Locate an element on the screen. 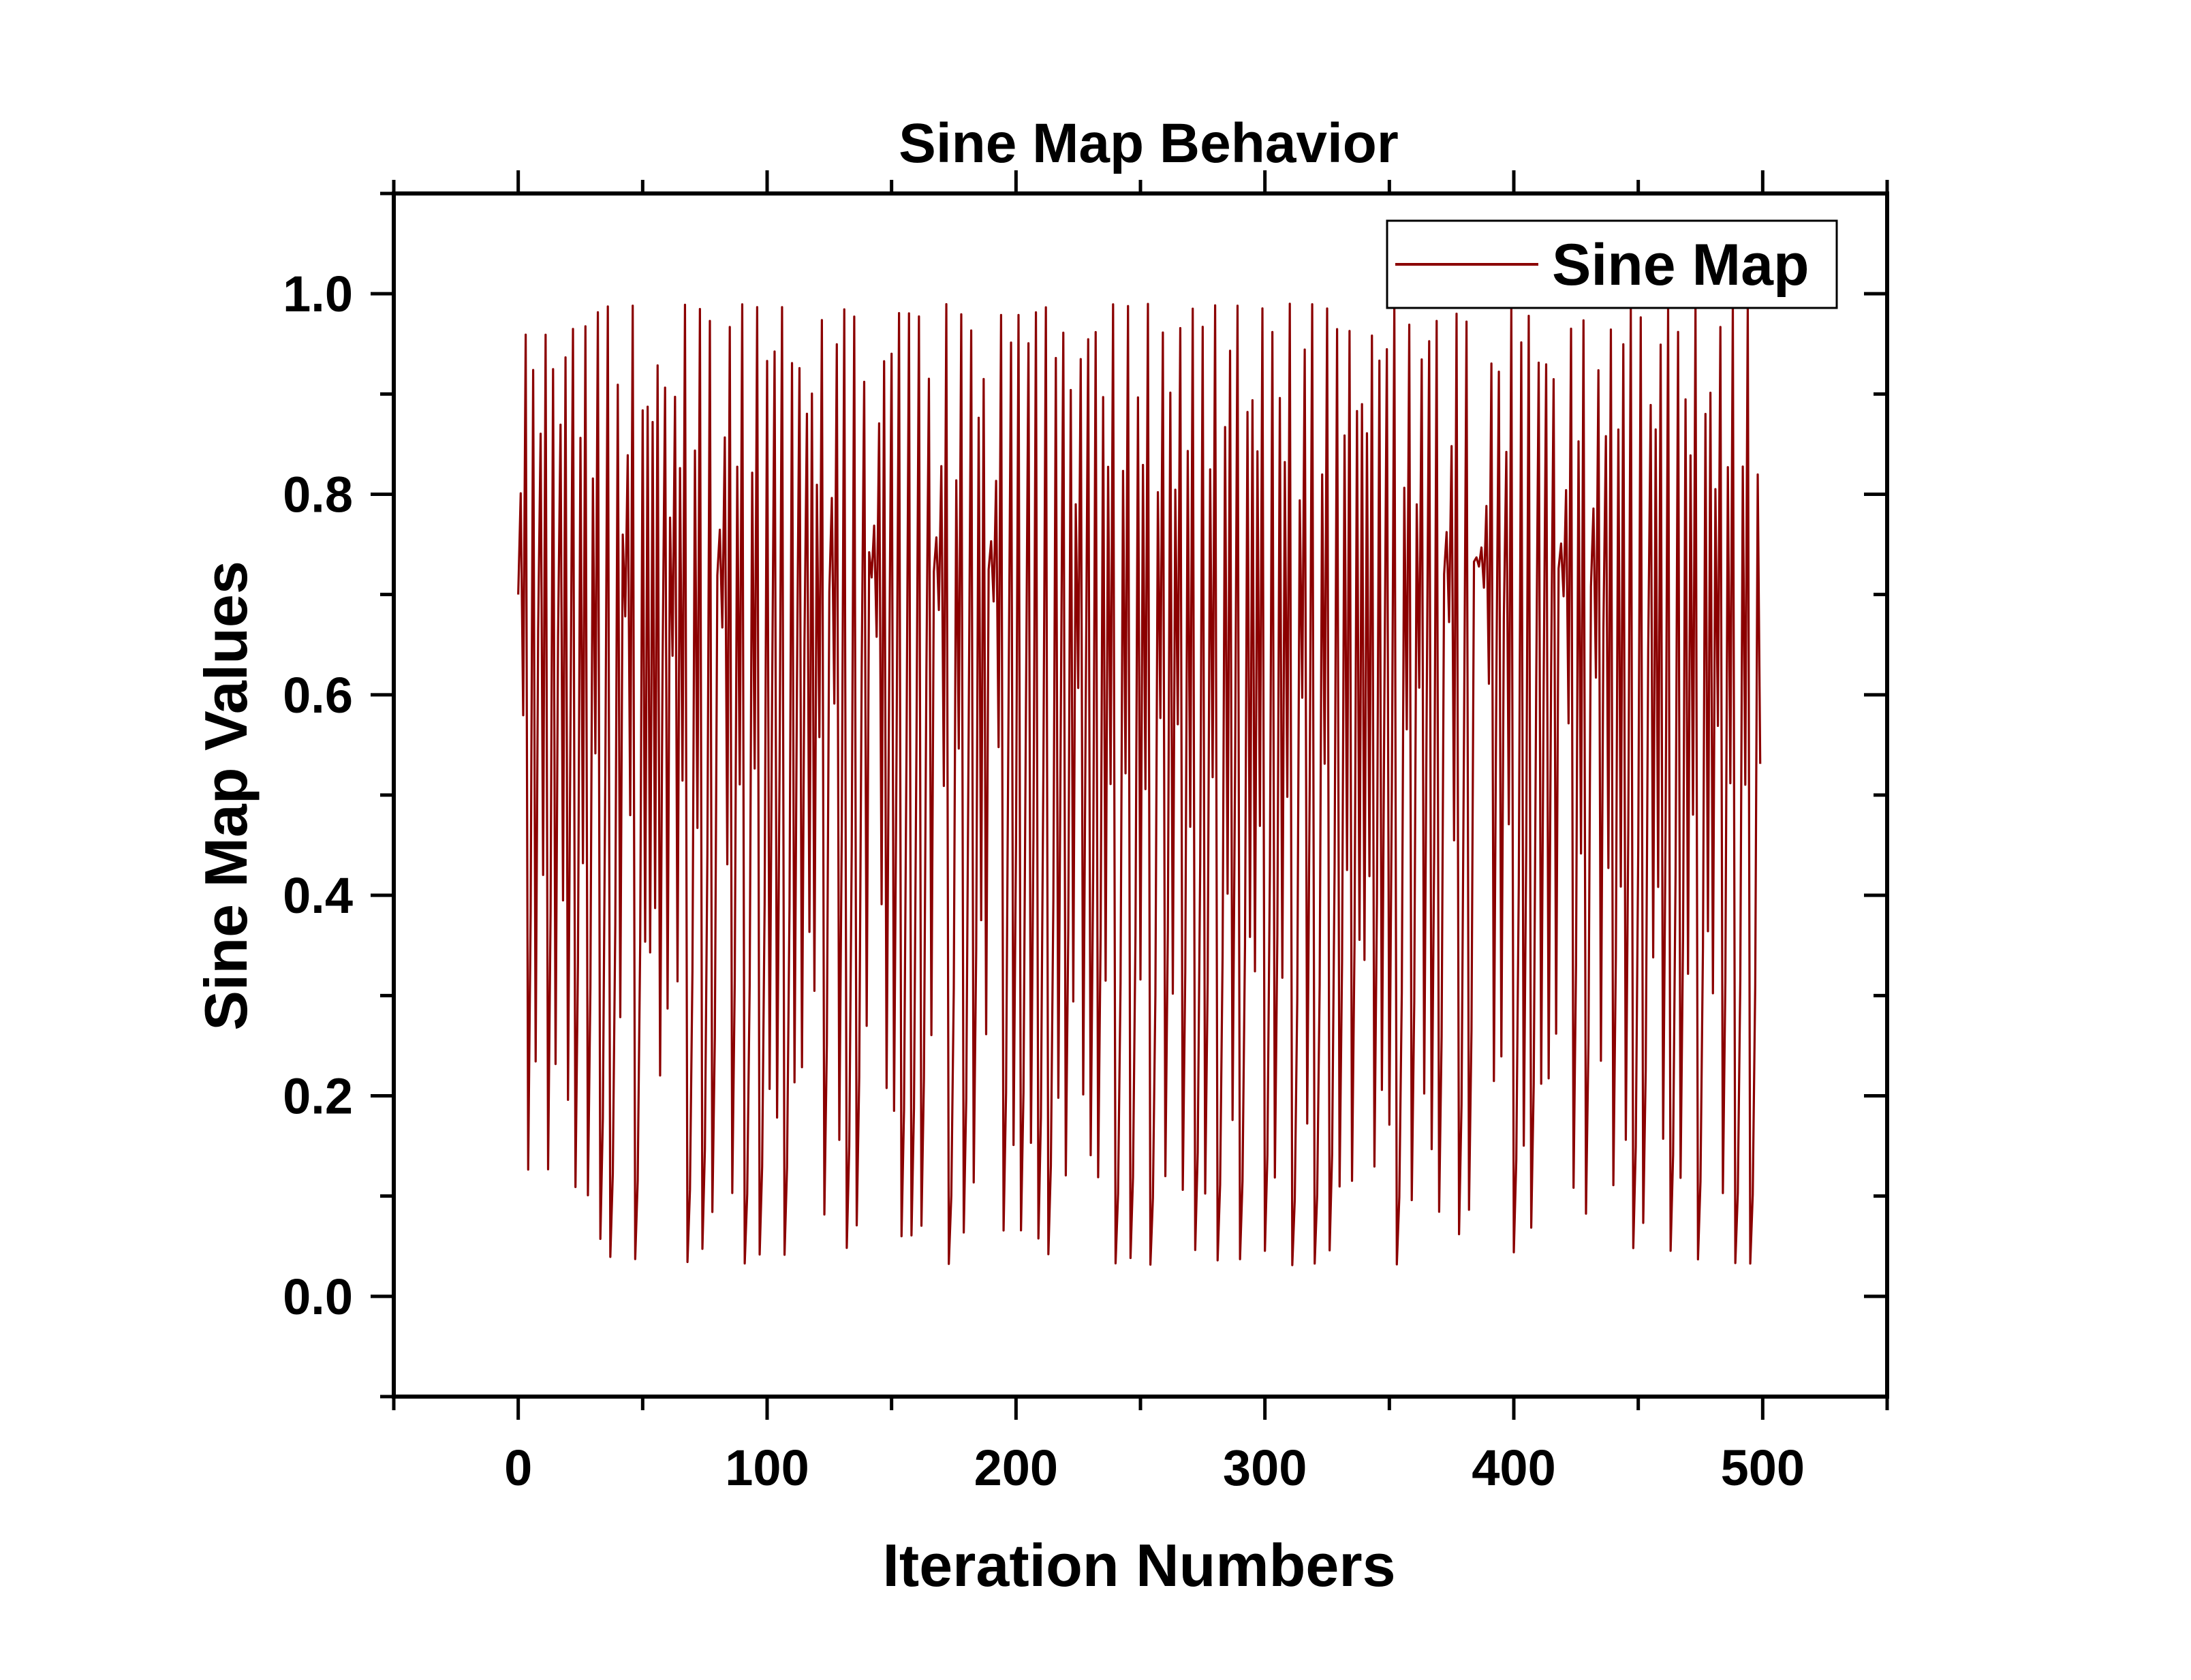 The height and width of the screenshot is (1680, 2191). y-axis-title: Sine Map Values is located at coordinates (226, 796).